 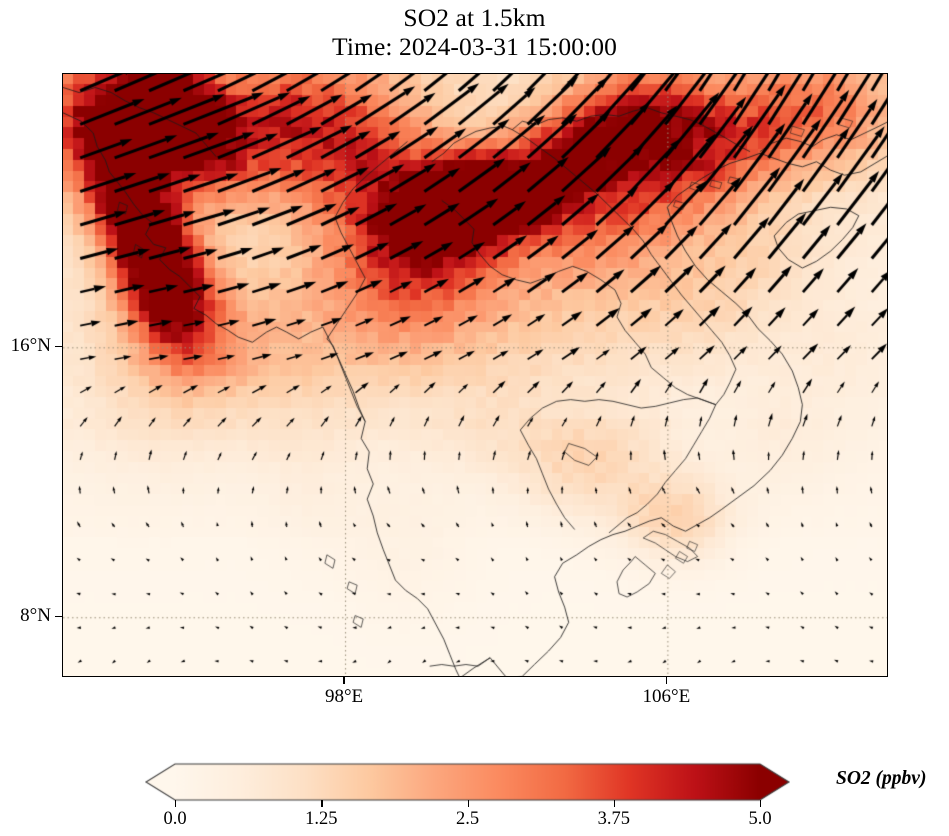 I want to click on colorbar-tick-label: 3.75, so click(x=613, y=819).